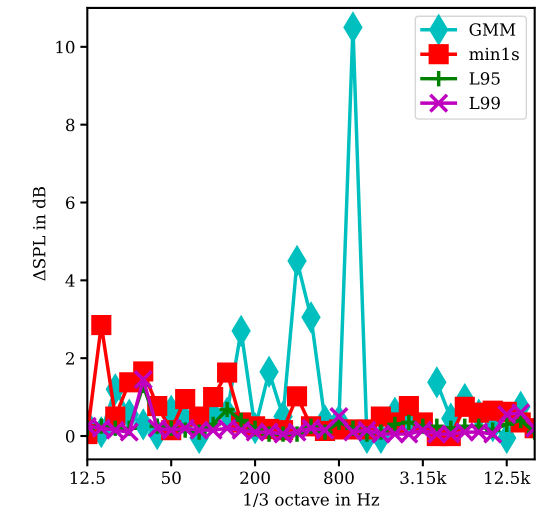 Image resolution: width=539 pixels, height=528 pixels. I want to click on x-tick-label: 12.5k, so click(507, 477).